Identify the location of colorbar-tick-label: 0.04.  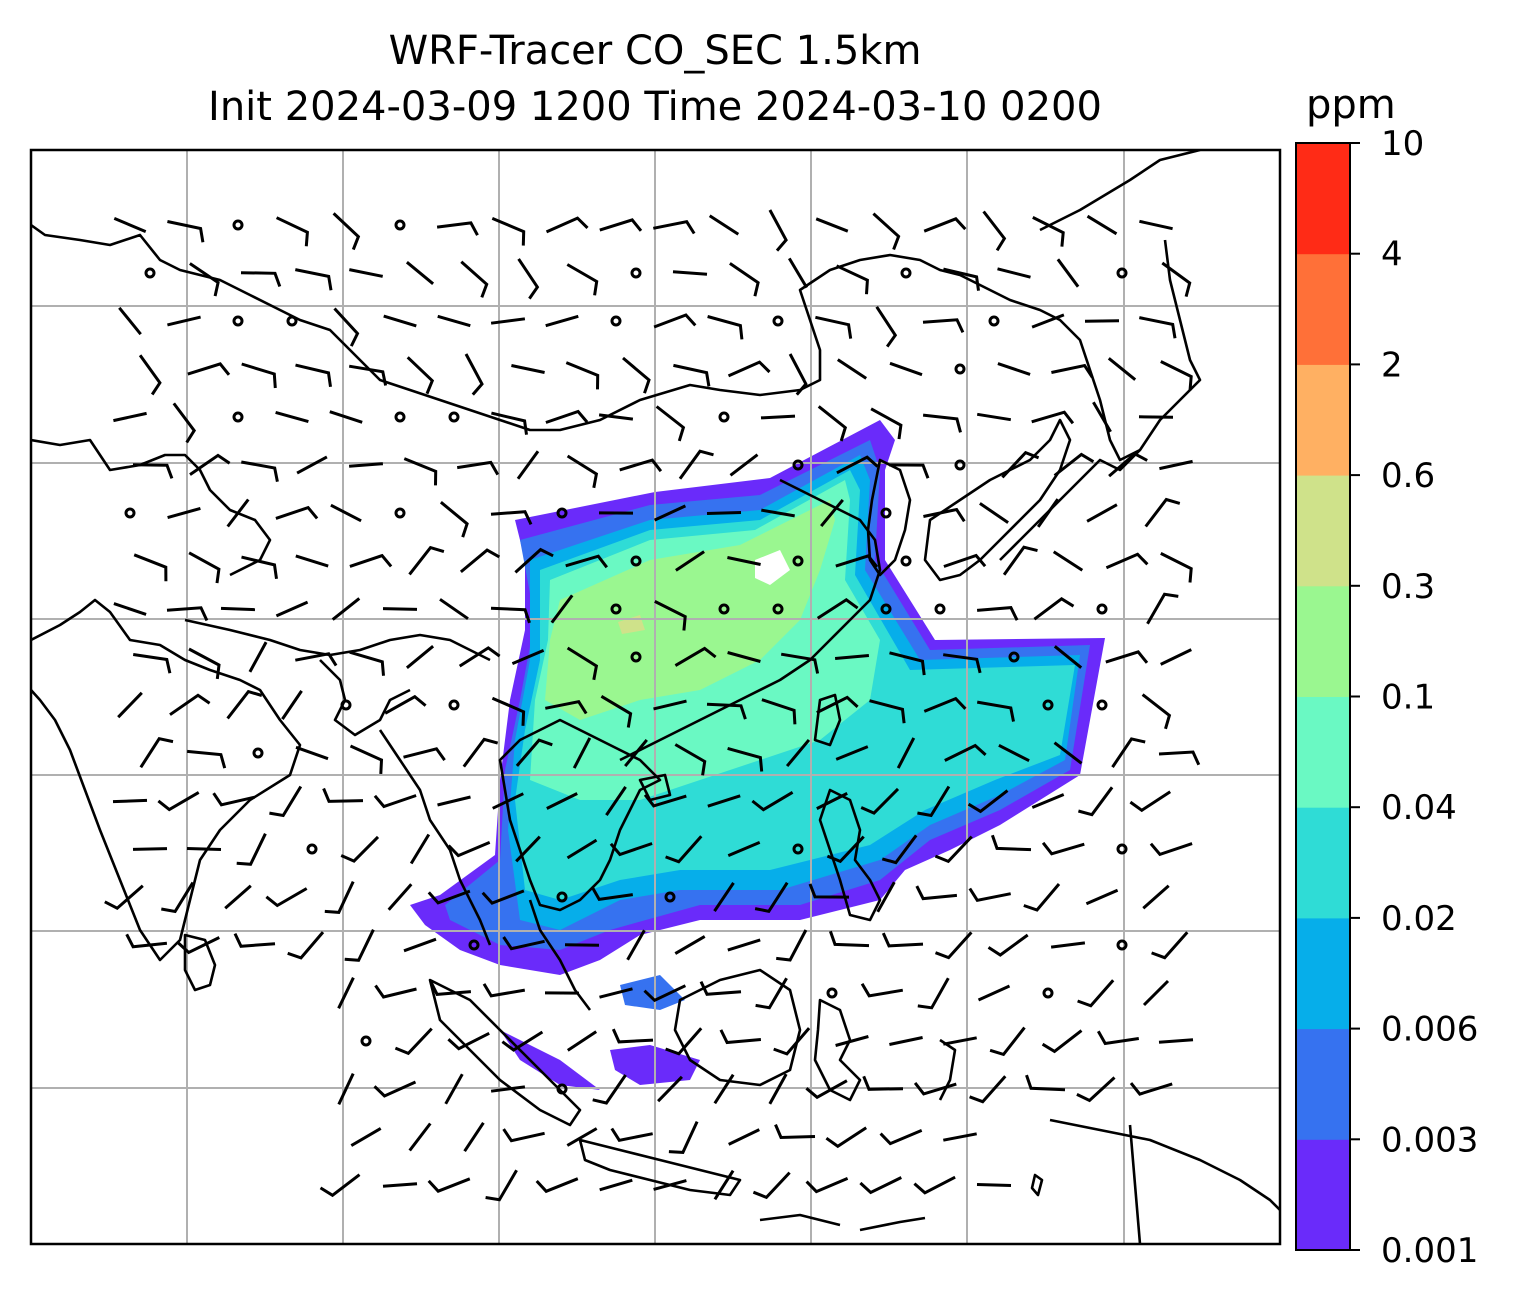
(1419, 808).